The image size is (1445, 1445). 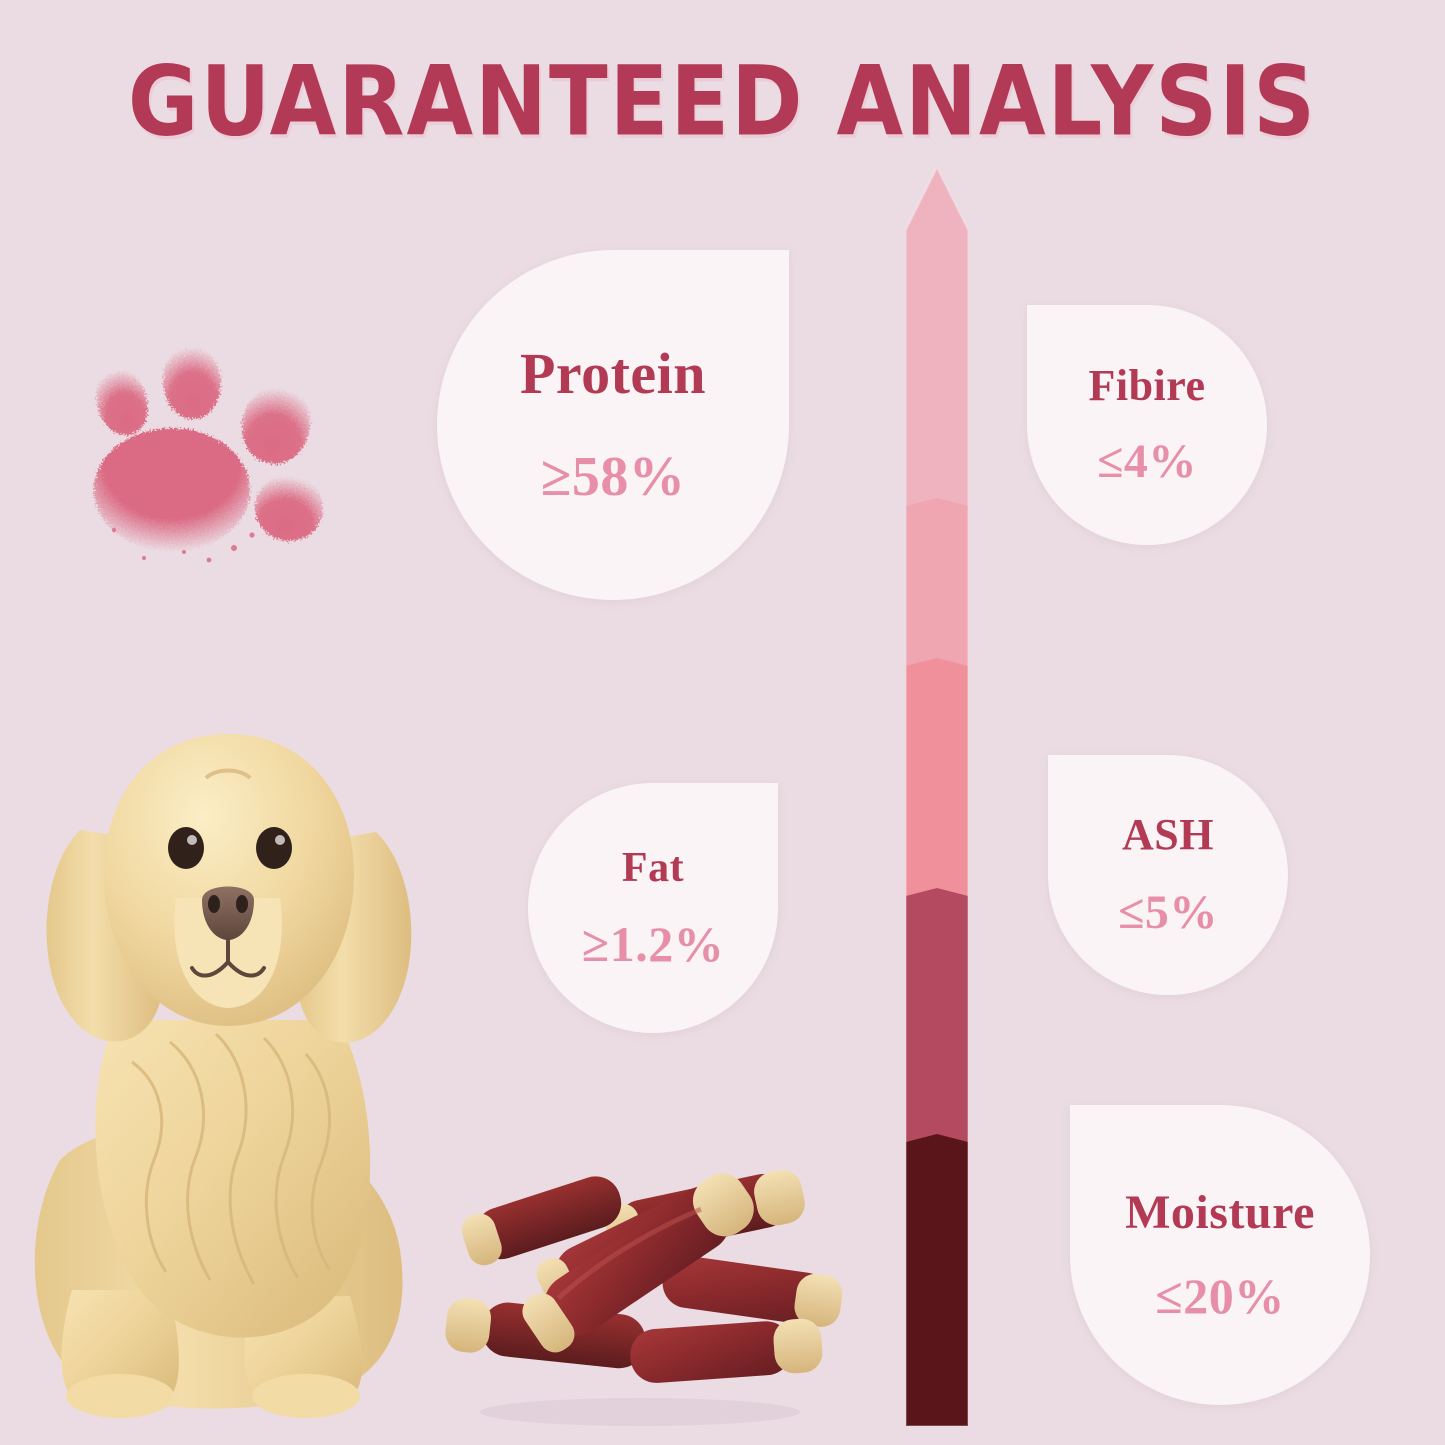 I want to click on nutrient-card-protein: Protein ≥58%, so click(x=613, y=425).